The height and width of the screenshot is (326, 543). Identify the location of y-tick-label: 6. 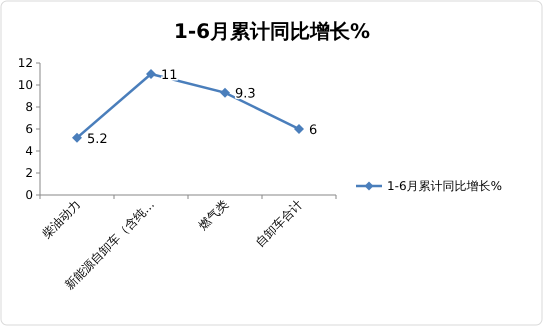
(29, 129).